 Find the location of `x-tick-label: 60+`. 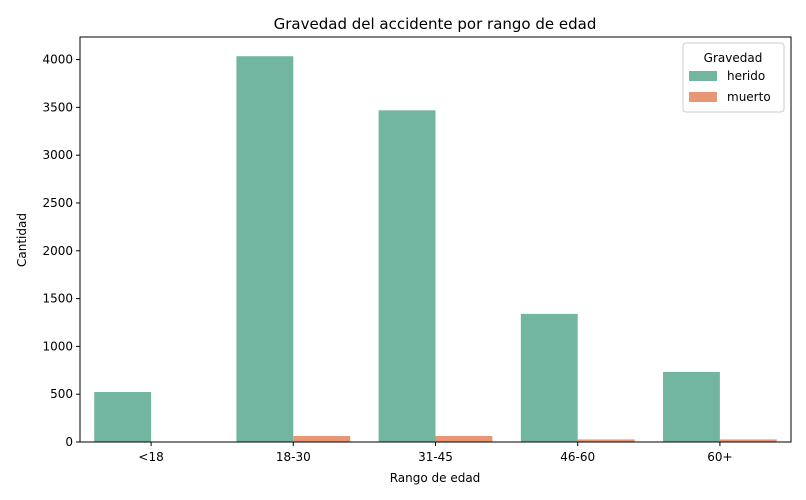

x-tick-label: 60+ is located at coordinates (719, 457).